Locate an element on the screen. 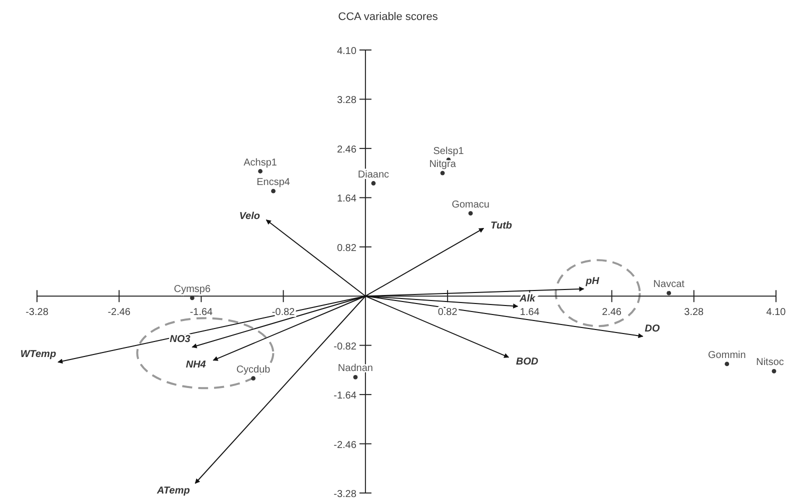  x-tick-label: 4.10 is located at coordinates (776, 312).